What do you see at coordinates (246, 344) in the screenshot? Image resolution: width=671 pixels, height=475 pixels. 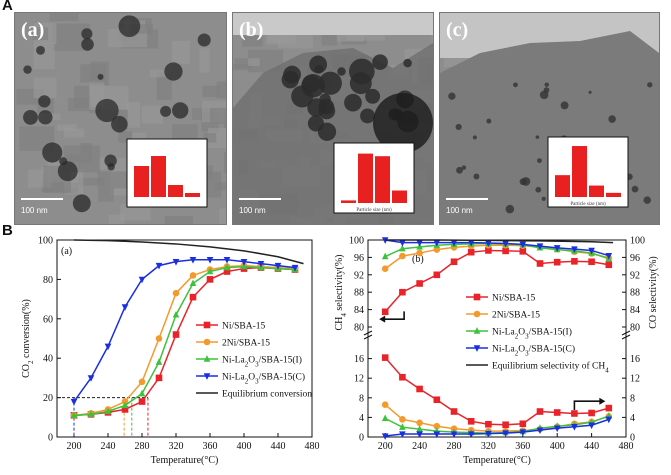 I see `legend-label: 2Ni/SBA-15` at bounding box center [246, 344].